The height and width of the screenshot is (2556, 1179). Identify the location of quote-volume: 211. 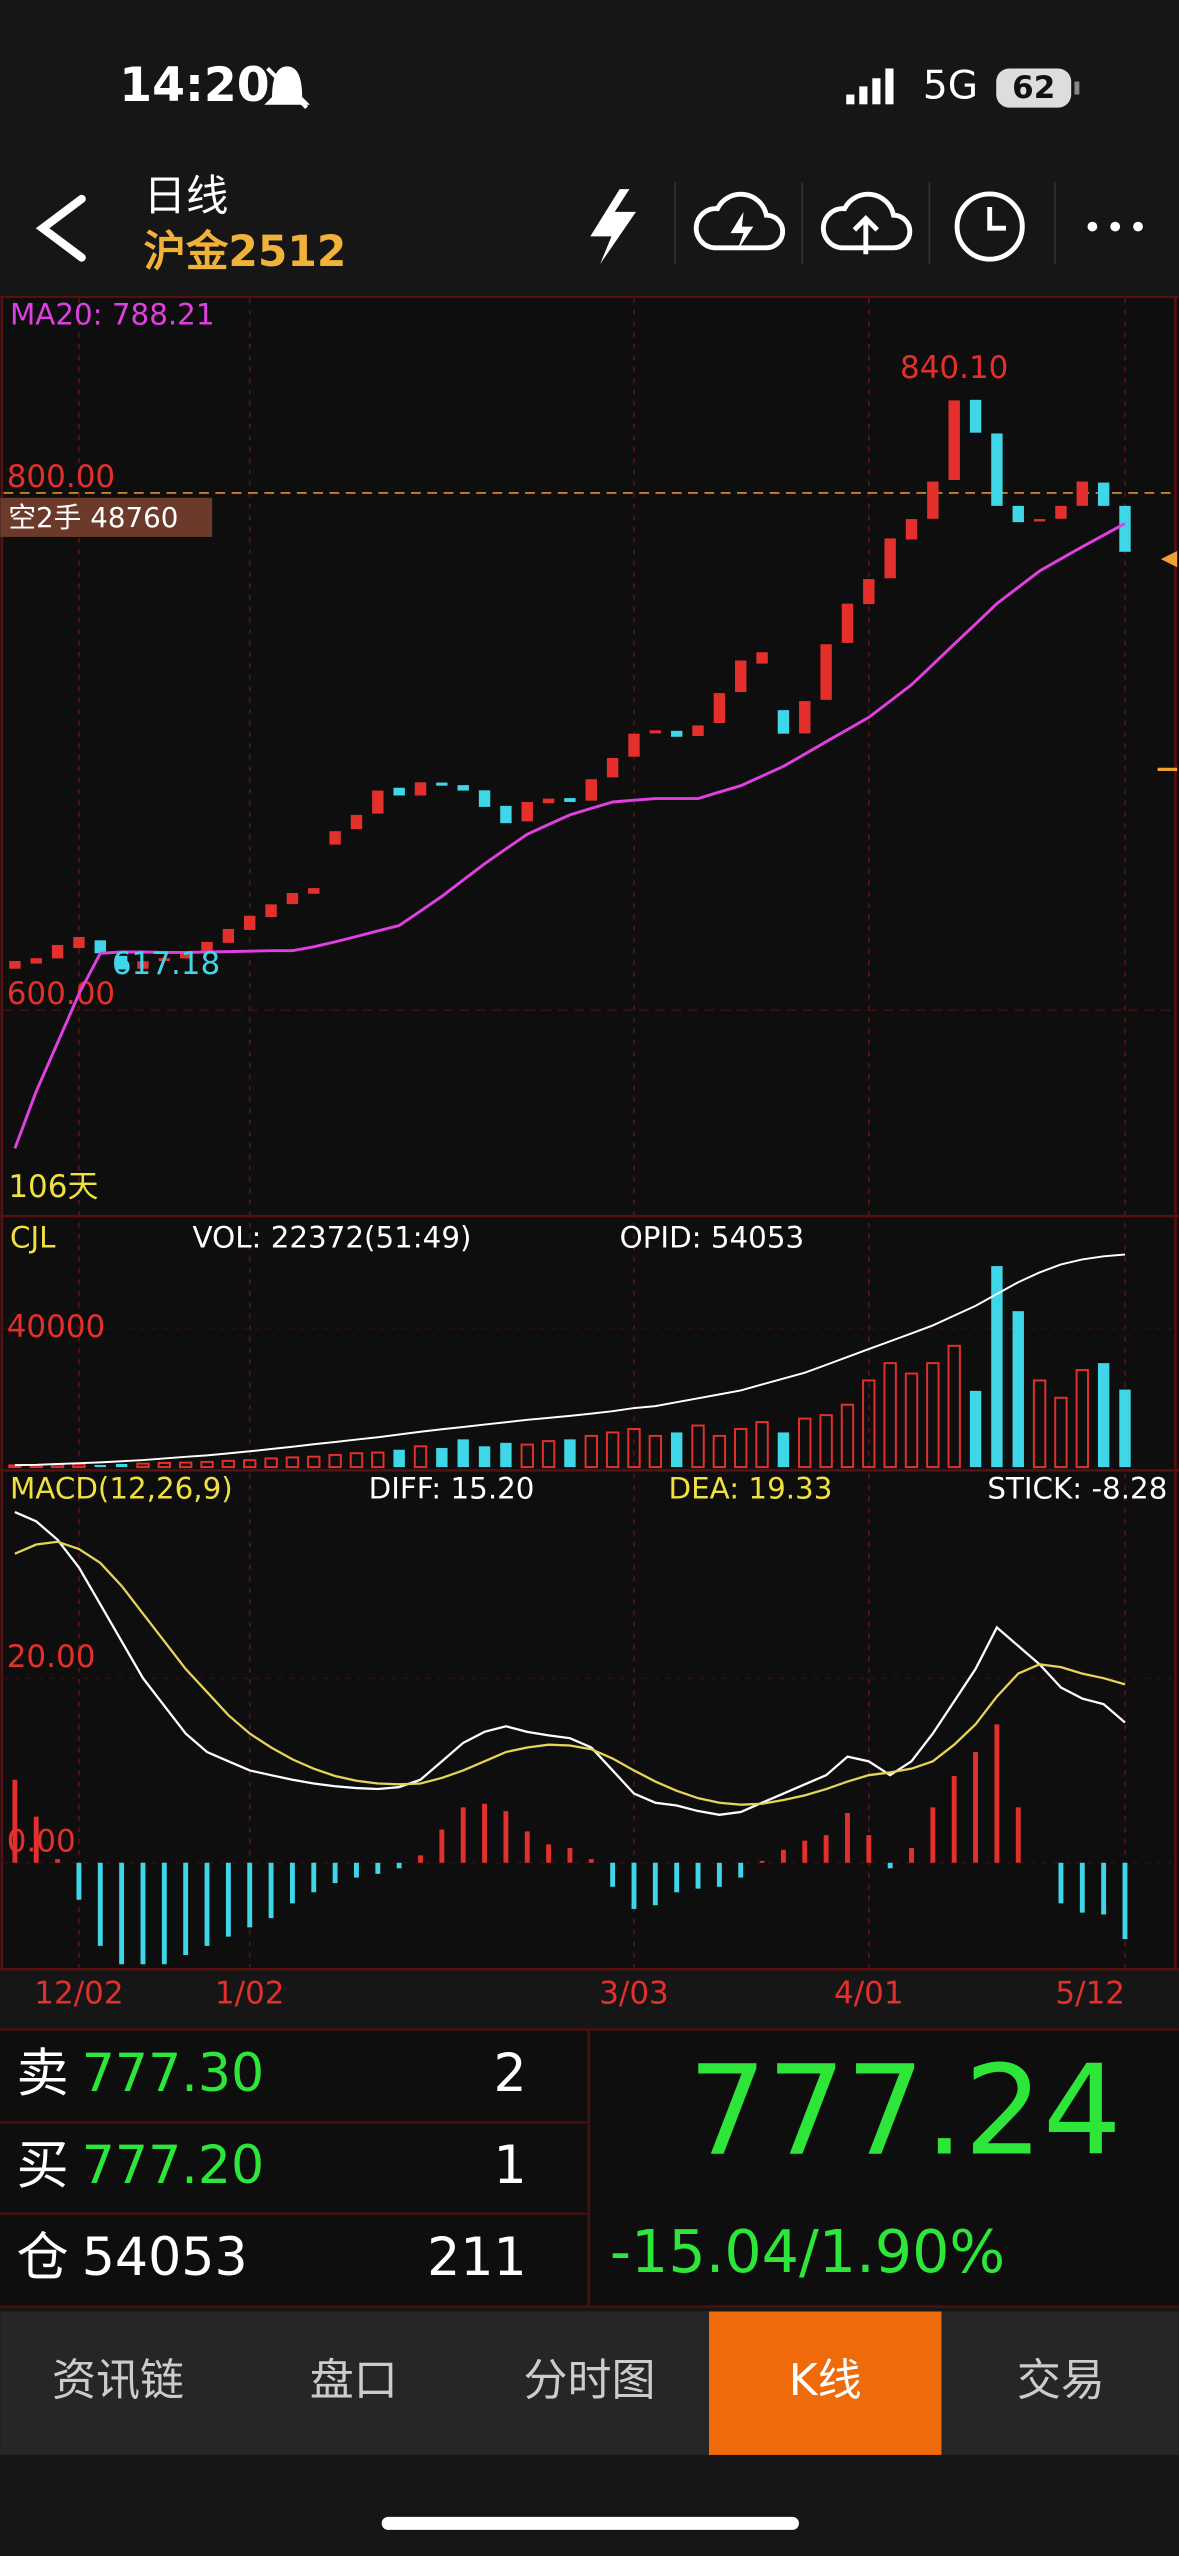
(477, 2258).